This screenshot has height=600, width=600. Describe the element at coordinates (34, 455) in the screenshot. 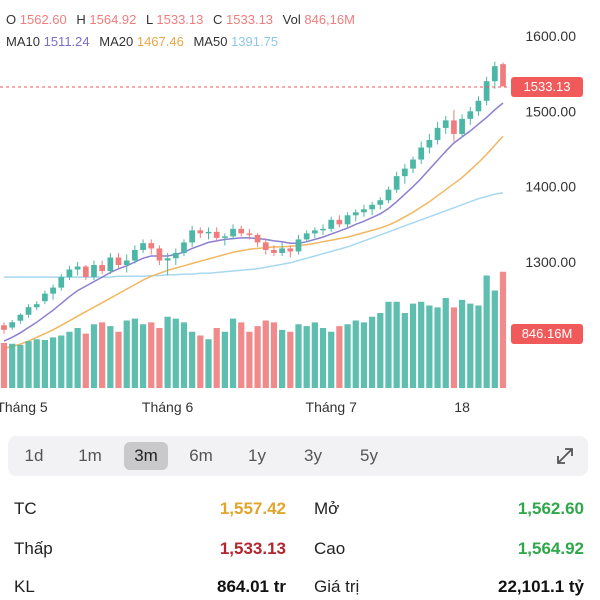

I see `tab-1d: 1d` at that location.